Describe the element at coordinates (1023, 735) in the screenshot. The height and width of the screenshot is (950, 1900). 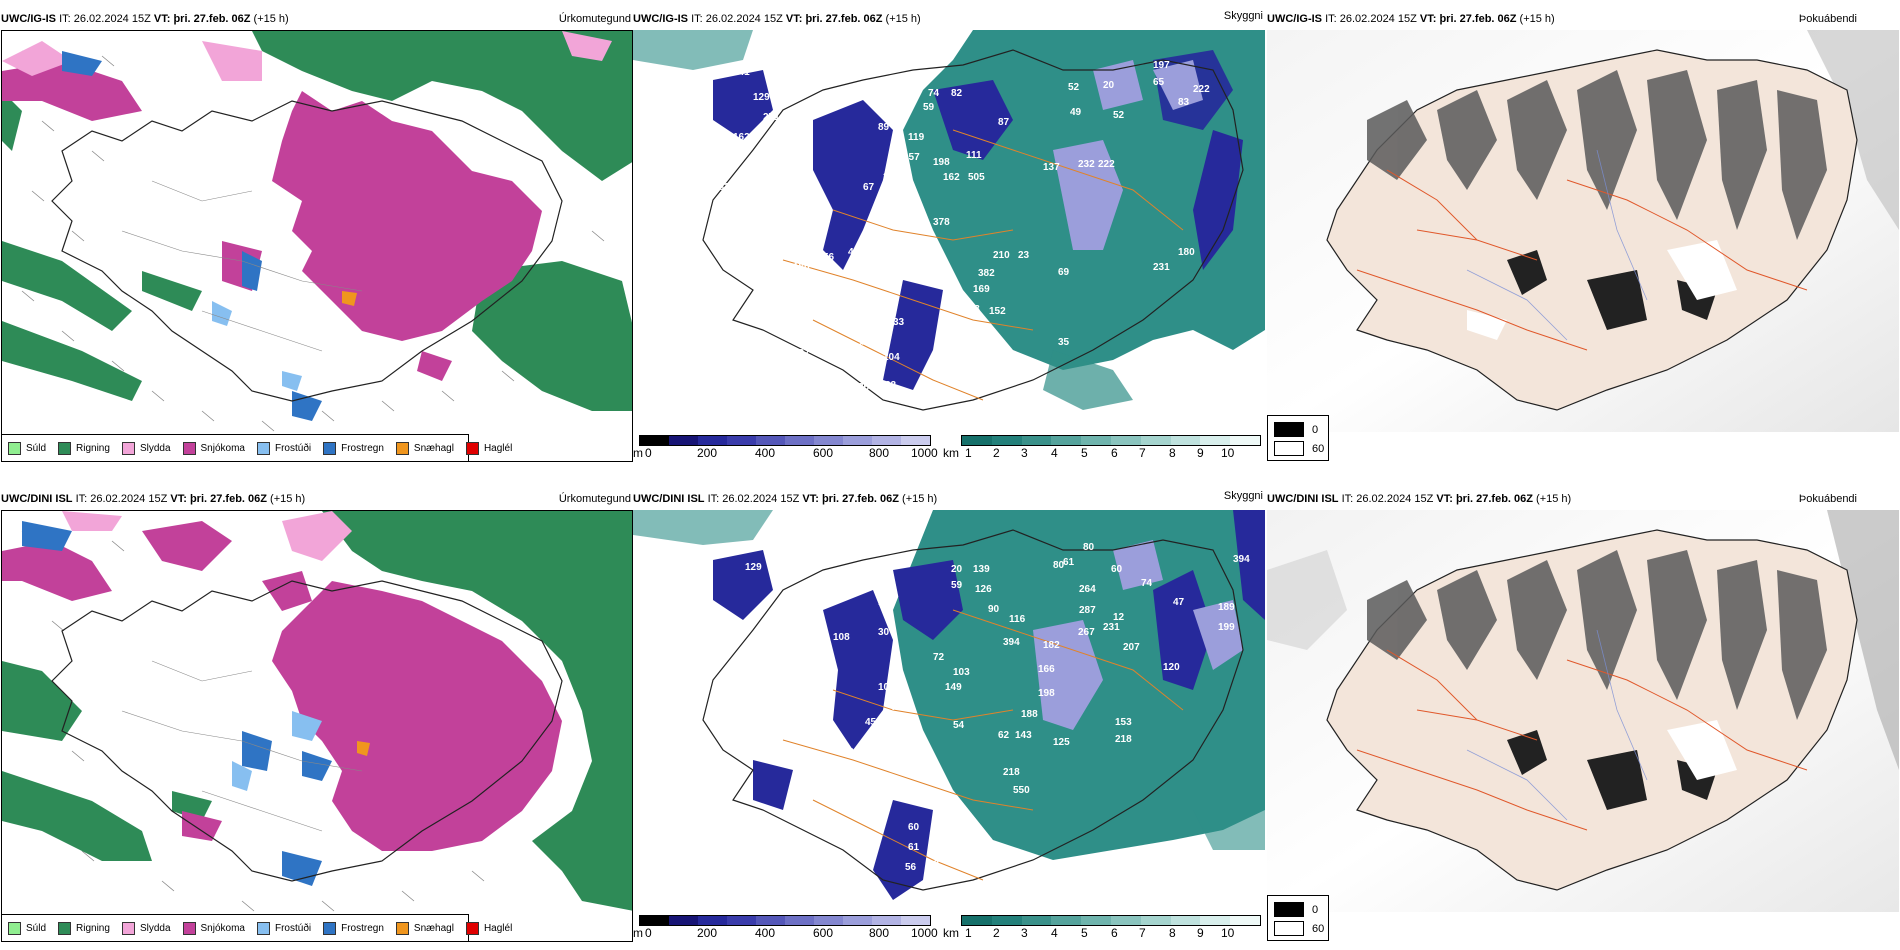
I see `value-label: 143` at that location.